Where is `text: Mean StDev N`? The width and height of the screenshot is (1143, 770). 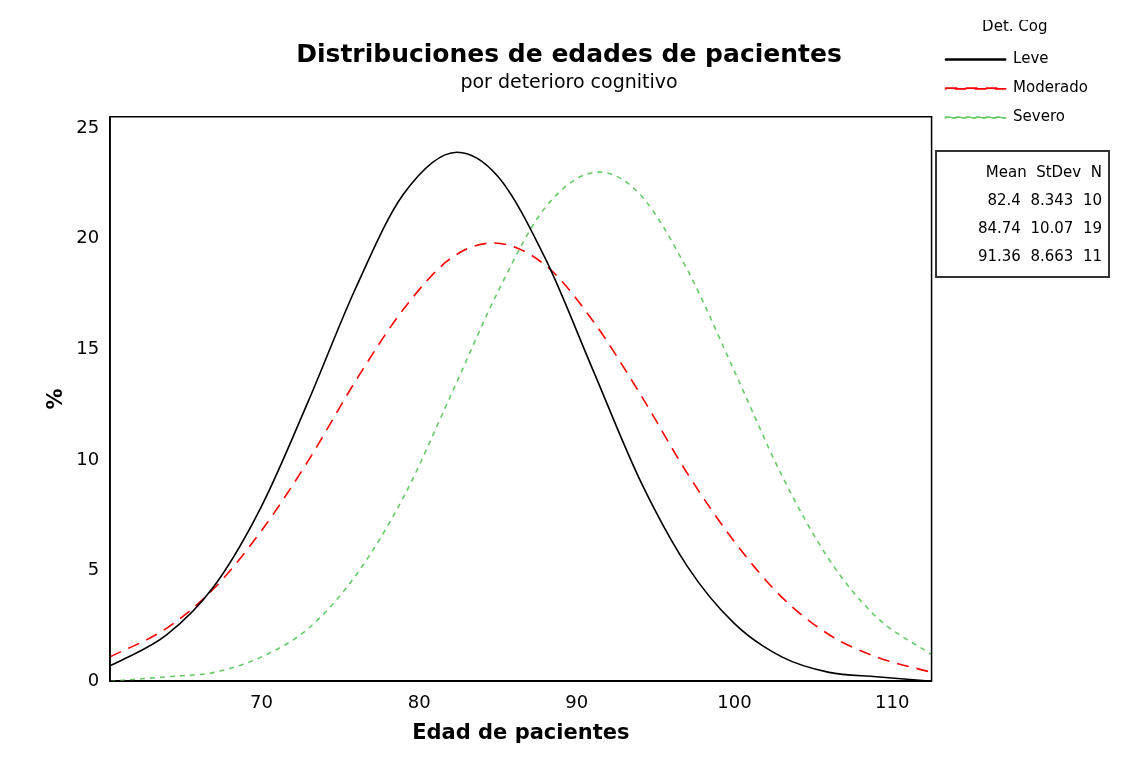 text: Mean StDev N is located at coordinates (1043, 172).